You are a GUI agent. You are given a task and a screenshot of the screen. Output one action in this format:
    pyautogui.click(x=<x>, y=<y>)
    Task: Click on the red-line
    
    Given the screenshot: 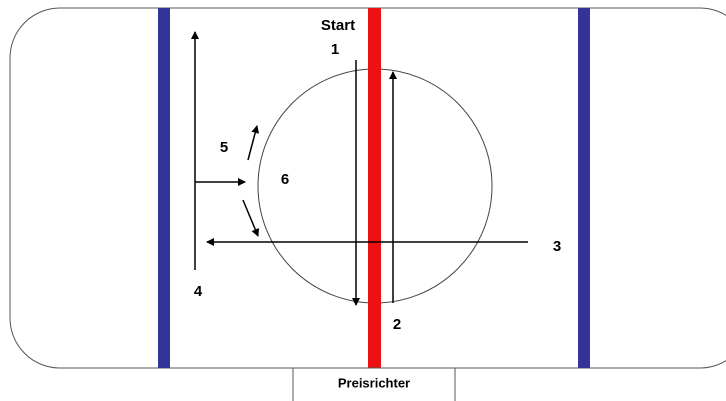 What is the action you would take?
    pyautogui.click(x=374, y=188)
    